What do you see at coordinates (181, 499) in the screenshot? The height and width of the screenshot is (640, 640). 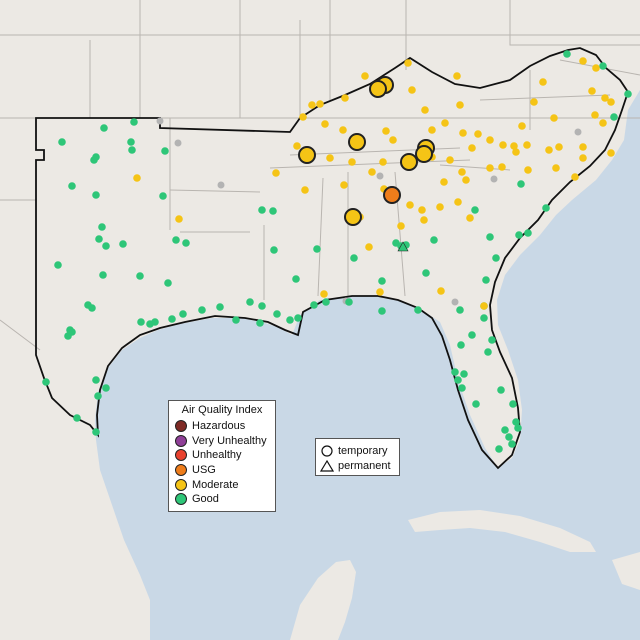 I see `good-swatch` at bounding box center [181, 499].